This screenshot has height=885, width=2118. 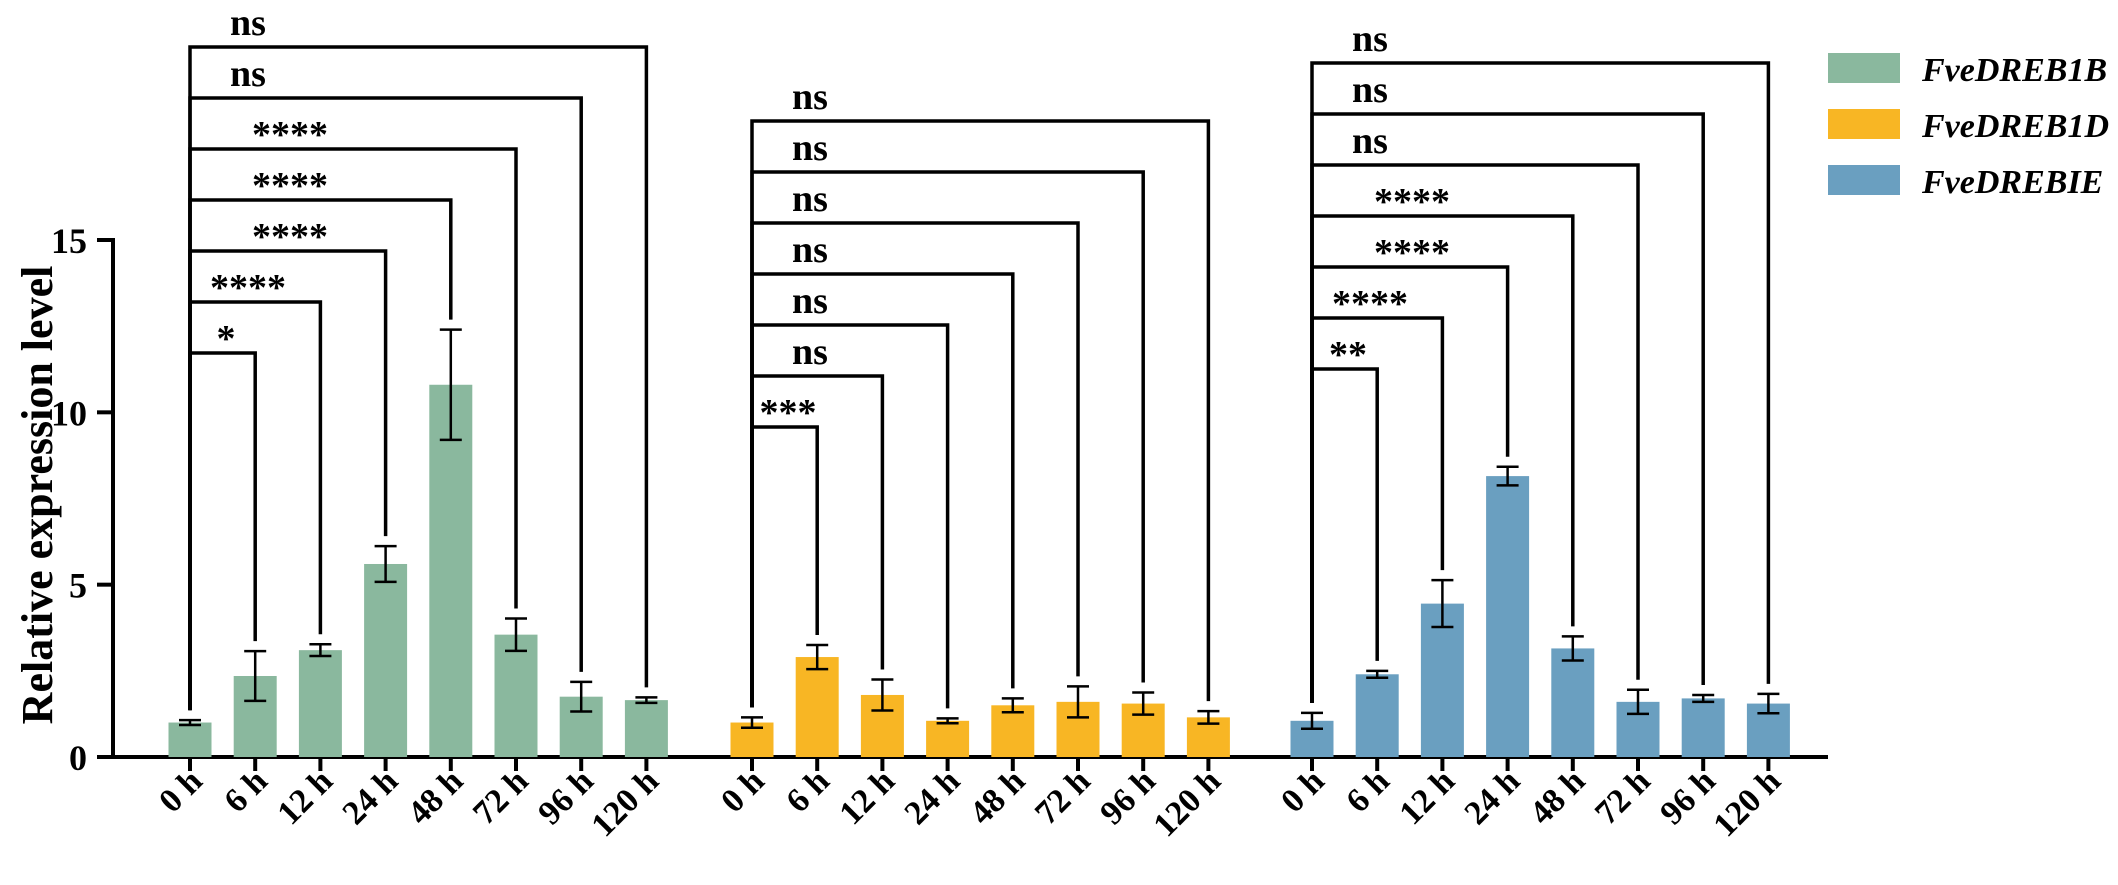 What do you see at coordinates (2014, 70) in the screenshot?
I see `legend-label: FveDREB1B` at bounding box center [2014, 70].